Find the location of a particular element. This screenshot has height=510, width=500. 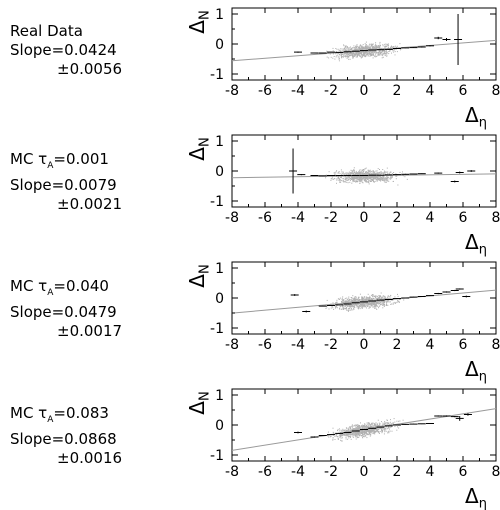

y-tick-label: 1 is located at coordinates (219, 142).